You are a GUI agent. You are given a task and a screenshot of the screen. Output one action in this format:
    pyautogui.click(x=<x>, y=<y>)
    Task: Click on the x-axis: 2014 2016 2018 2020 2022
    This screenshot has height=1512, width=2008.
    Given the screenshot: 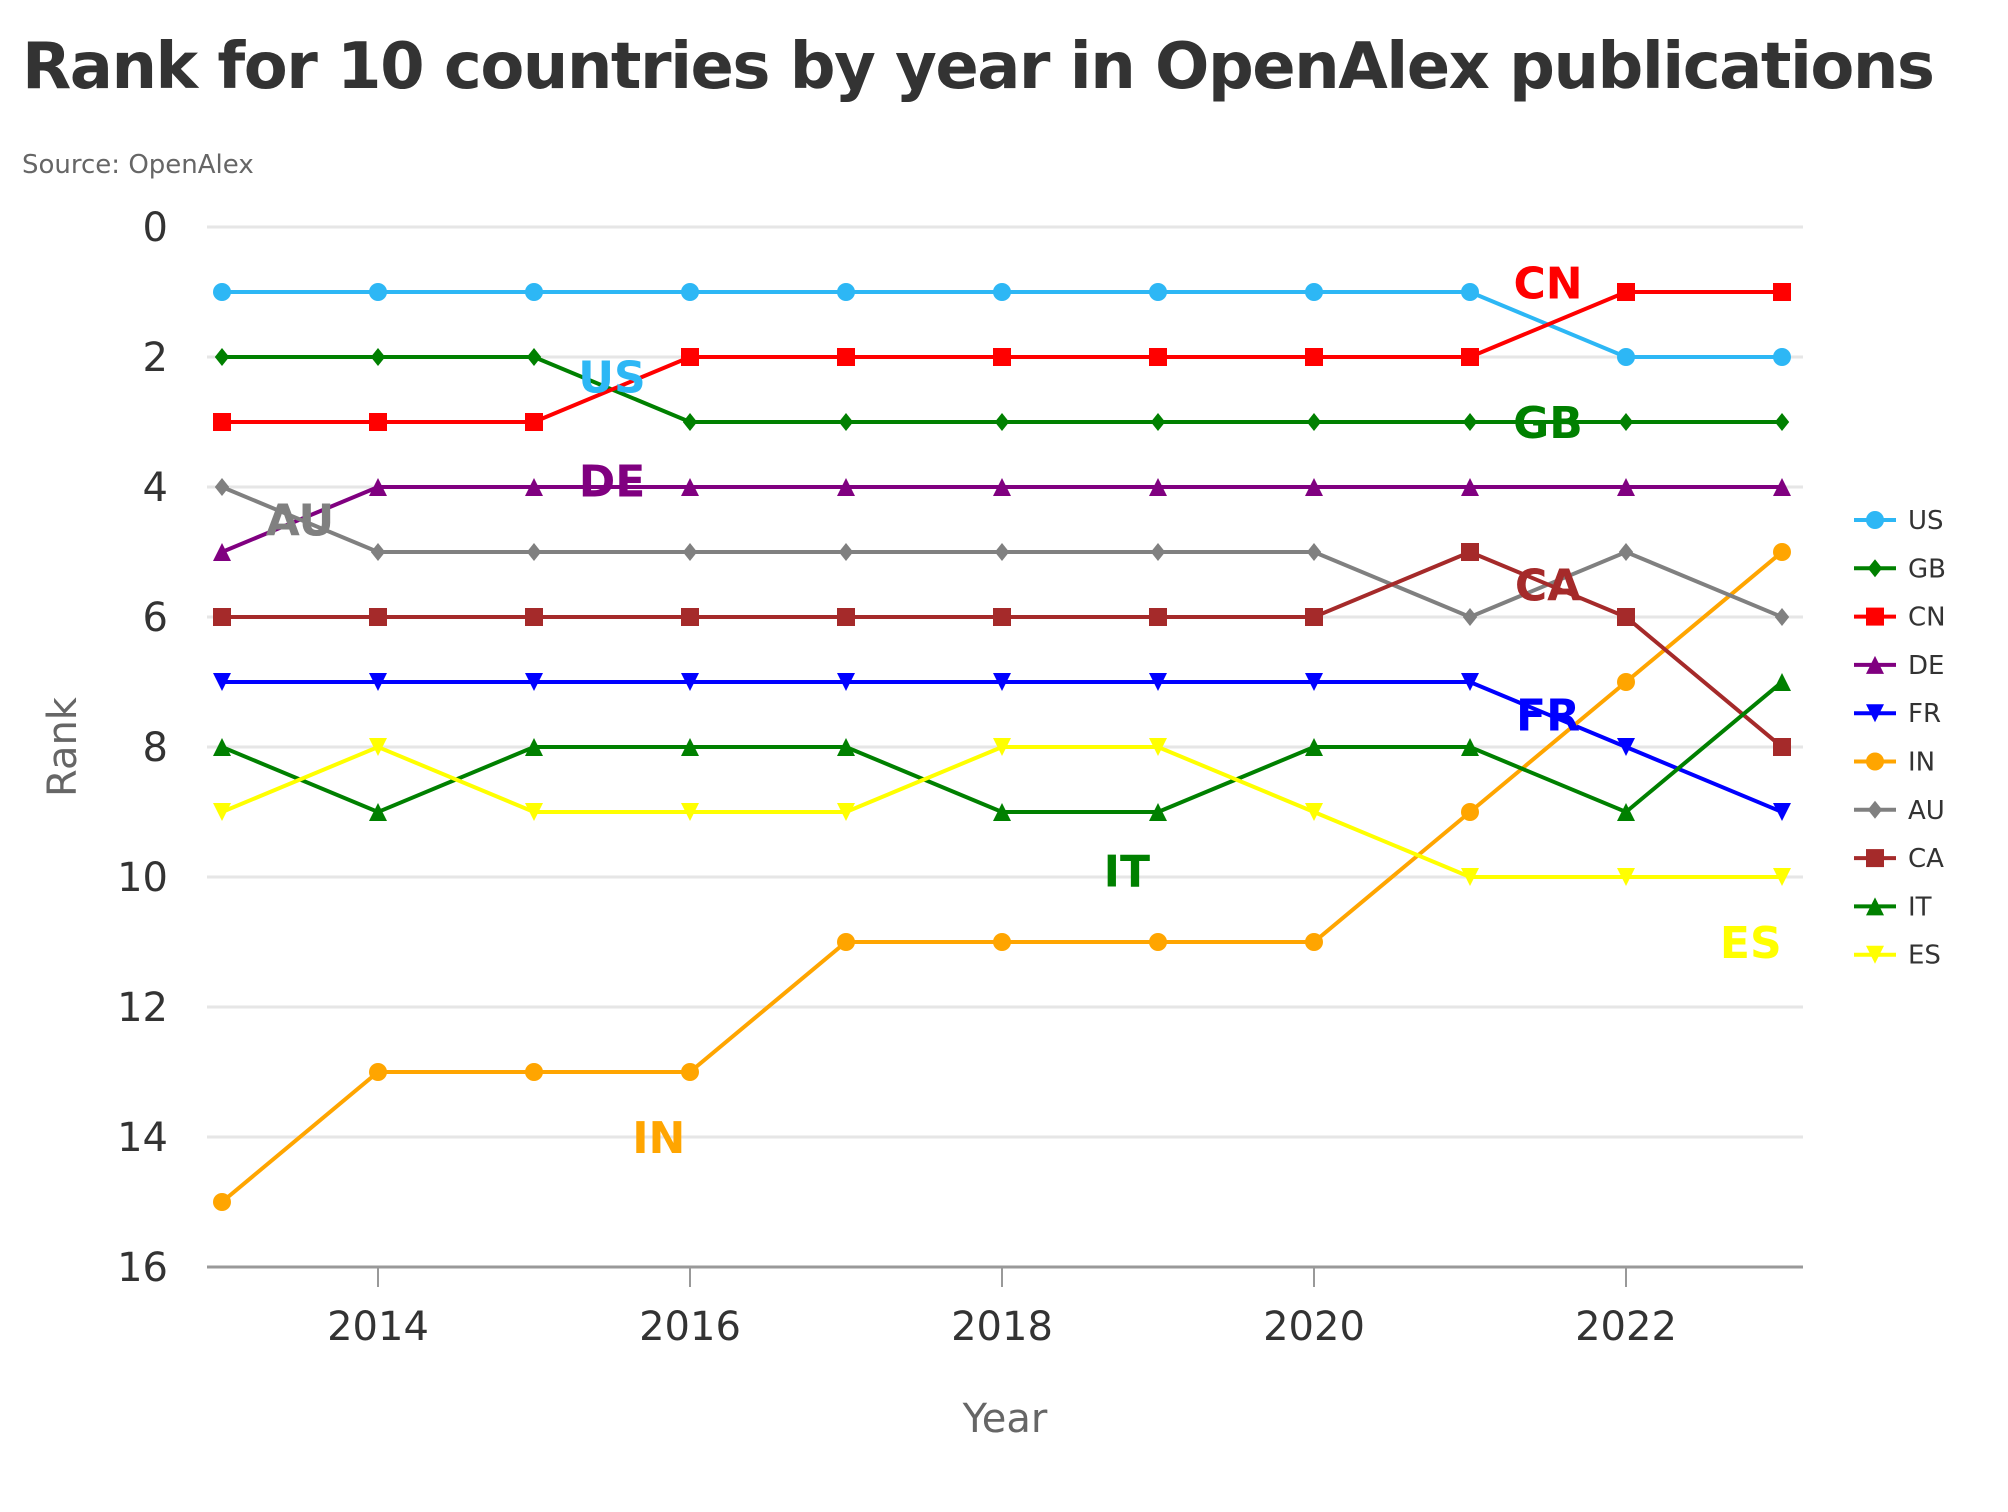 What is the action you would take?
    pyautogui.click(x=1005, y=1307)
    